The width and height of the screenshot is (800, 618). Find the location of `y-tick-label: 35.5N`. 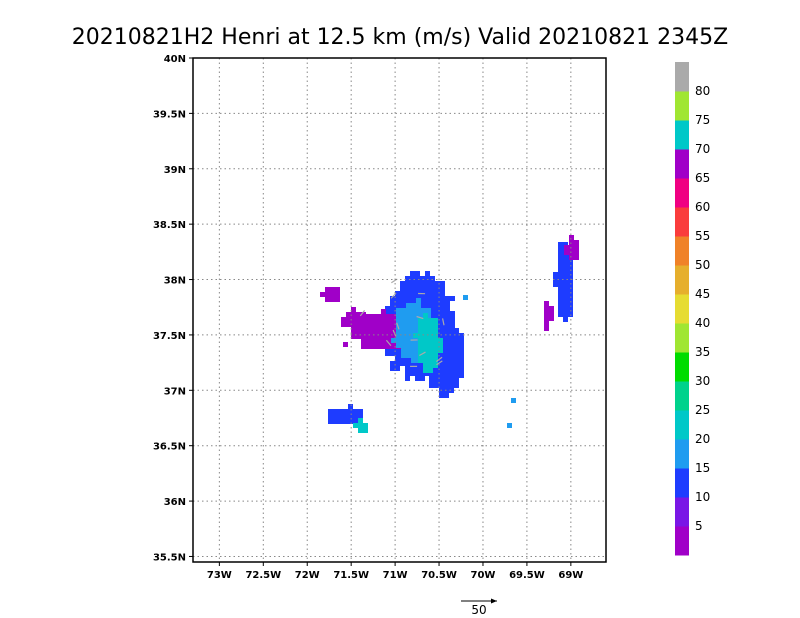

y-tick-label: 35.5N is located at coordinates (169, 557).